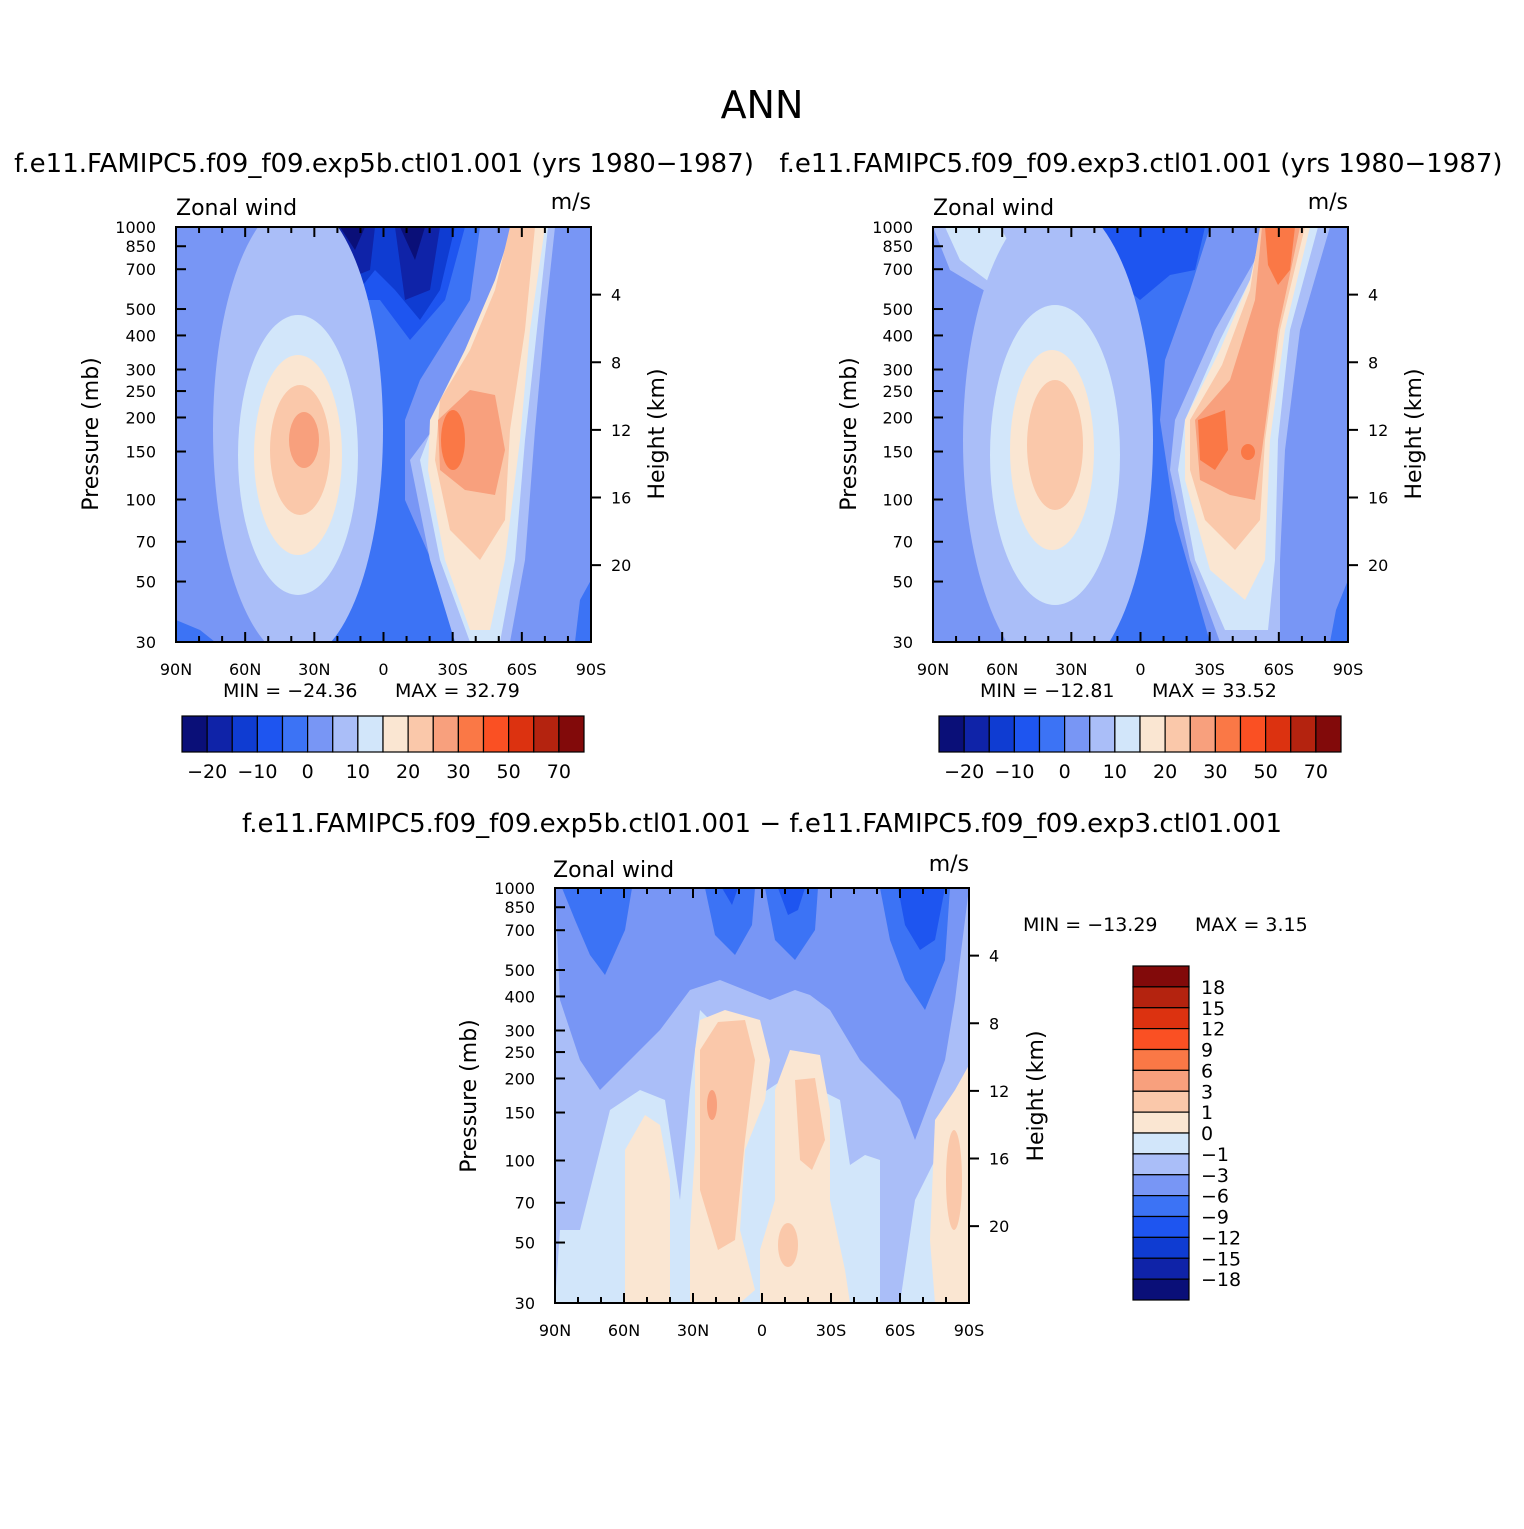  Describe the element at coordinates (1047, 691) in the screenshot. I see `panel-2-min-label: MIN = −12.81` at that location.